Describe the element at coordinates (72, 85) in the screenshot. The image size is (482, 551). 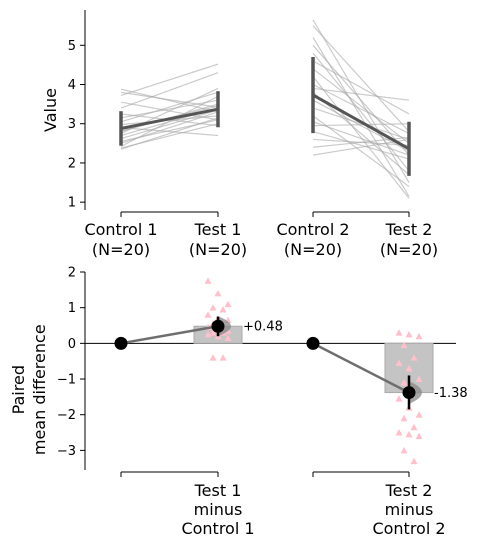
I see `y-tick-label: 4` at that location.